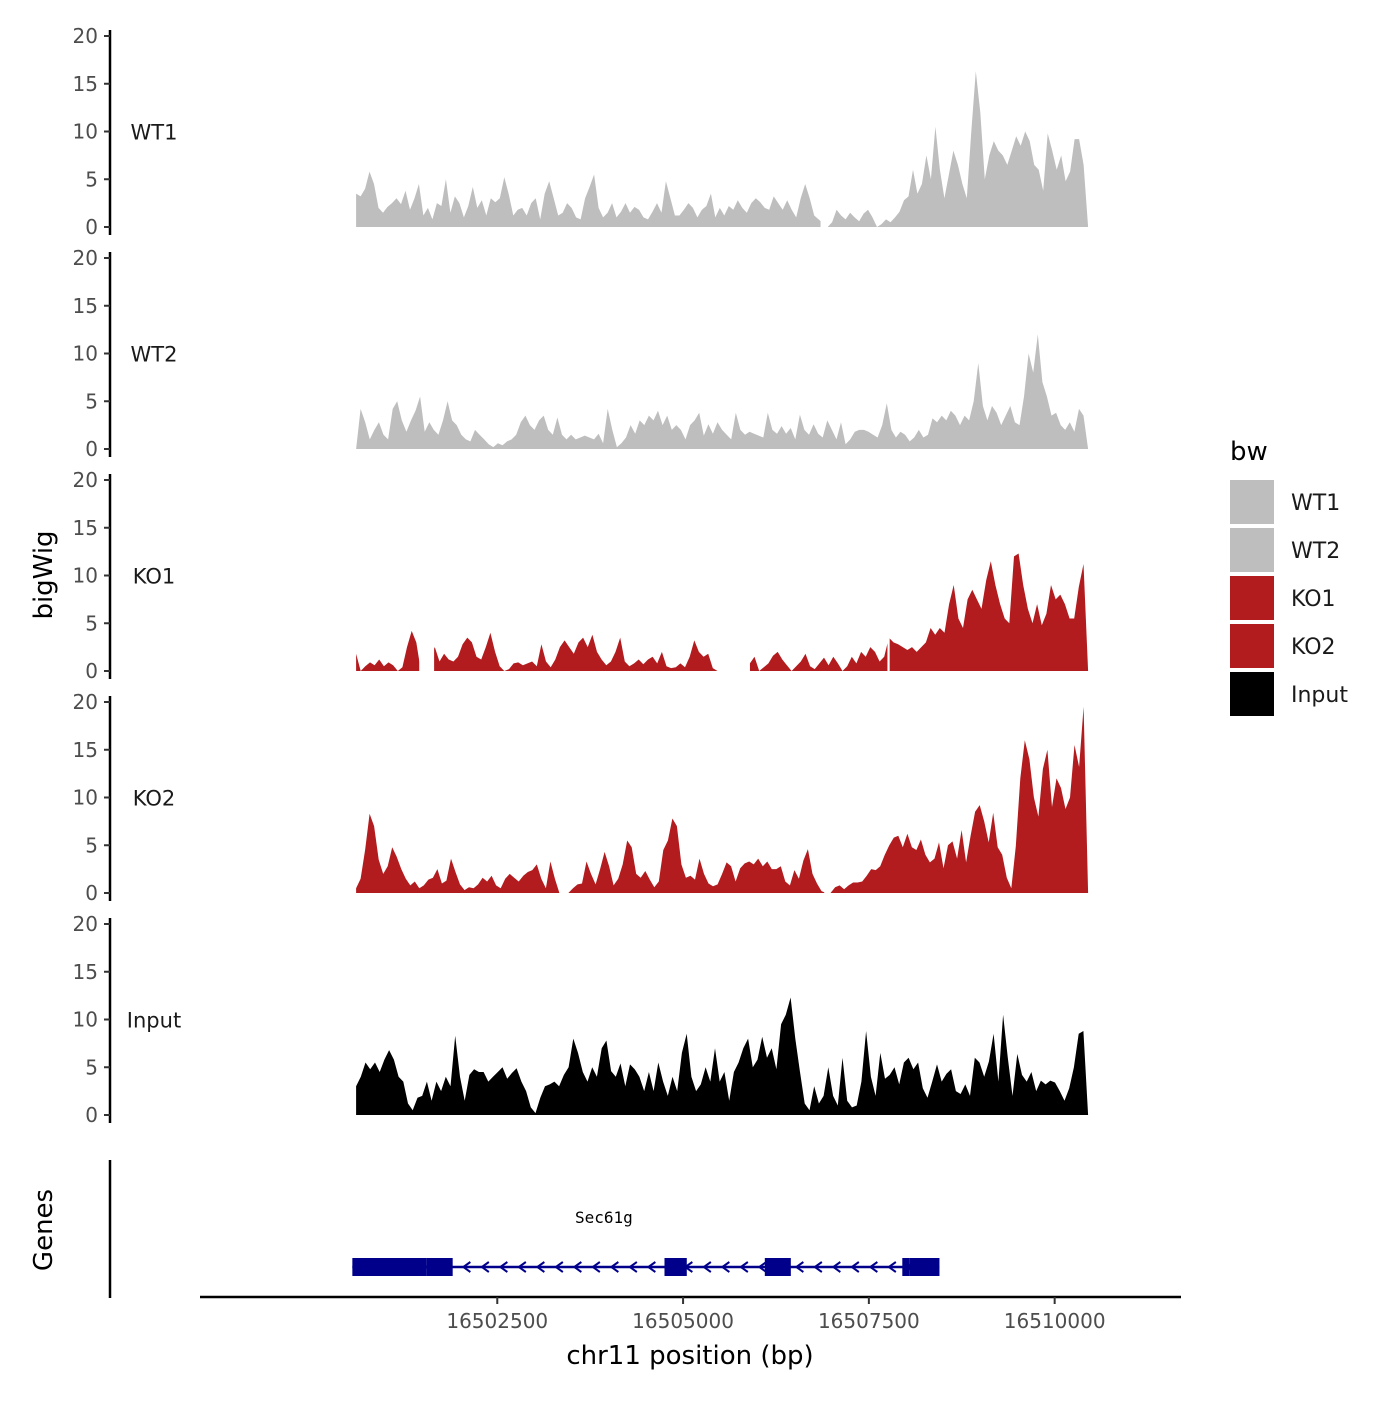 This screenshot has height=1404, width=1400. What do you see at coordinates (497, 1321) in the screenshot?
I see `x-tick-label: 16502500` at bounding box center [497, 1321].